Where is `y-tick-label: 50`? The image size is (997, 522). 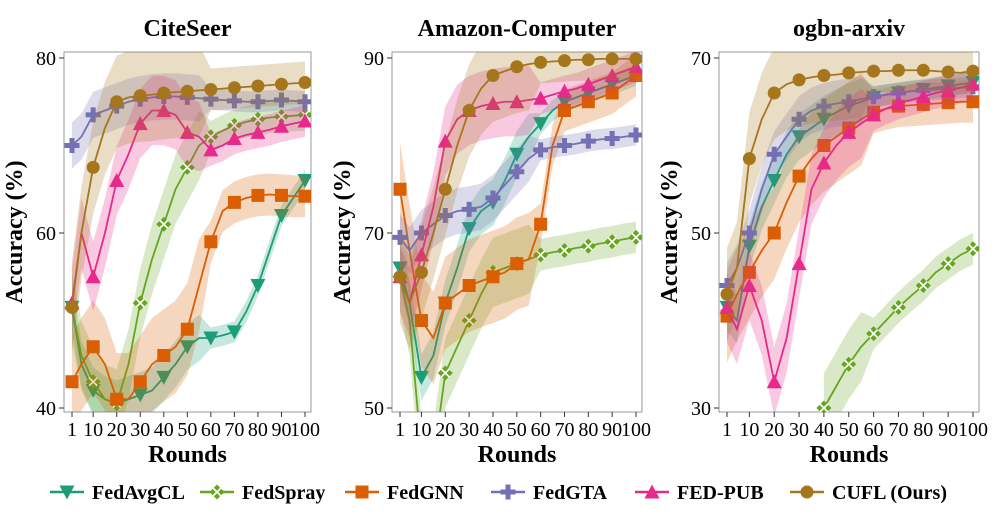
y-tick-label: 50 is located at coordinates (701, 234).